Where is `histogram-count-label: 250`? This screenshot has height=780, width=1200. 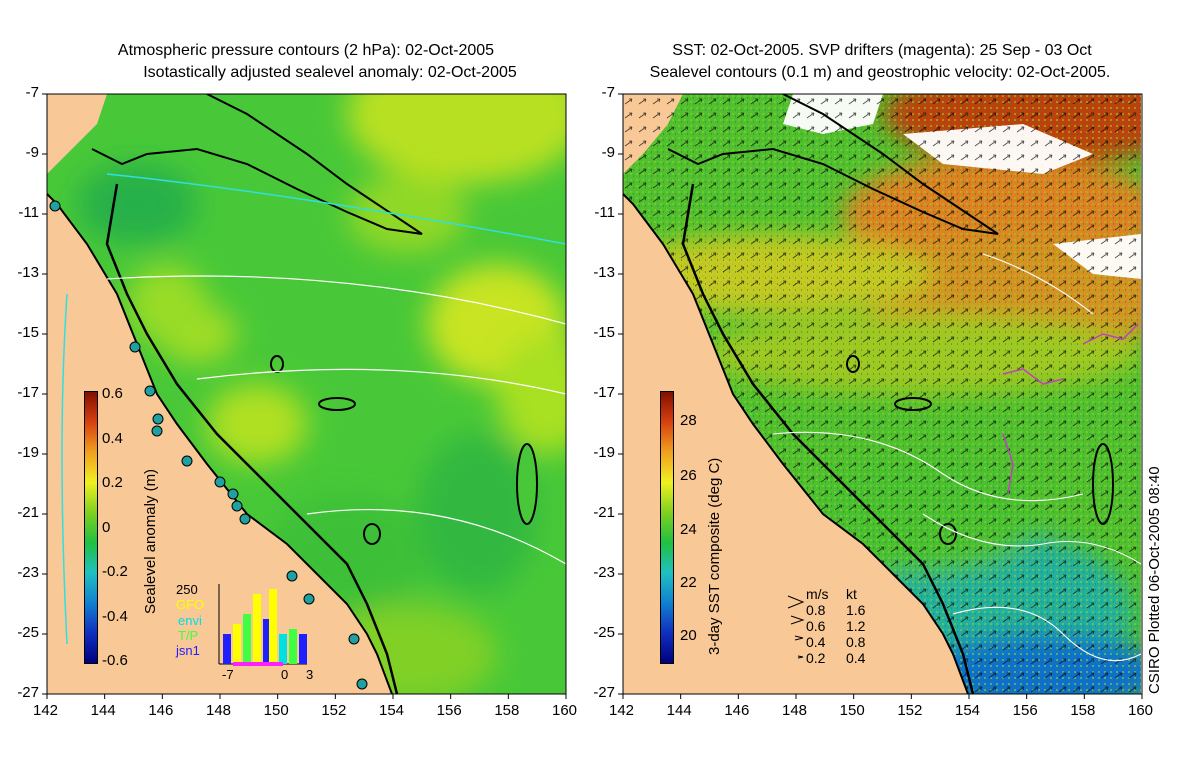 histogram-count-label: 250 is located at coordinates (187, 589).